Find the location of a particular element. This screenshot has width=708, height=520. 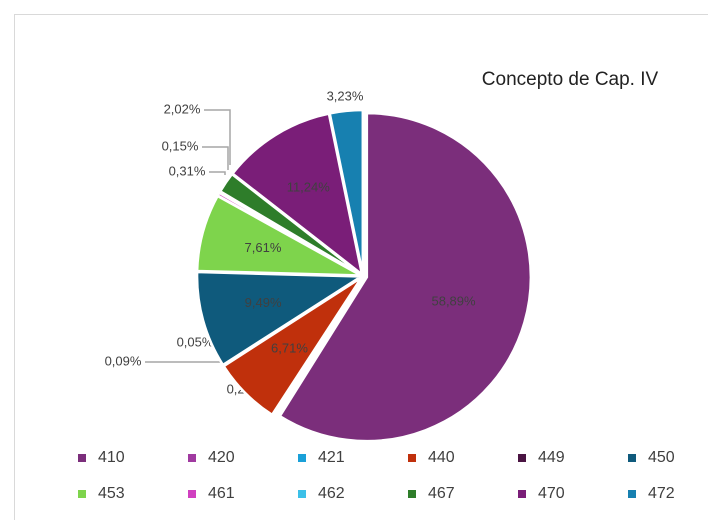

legend-label: 470 is located at coordinates (551, 493).